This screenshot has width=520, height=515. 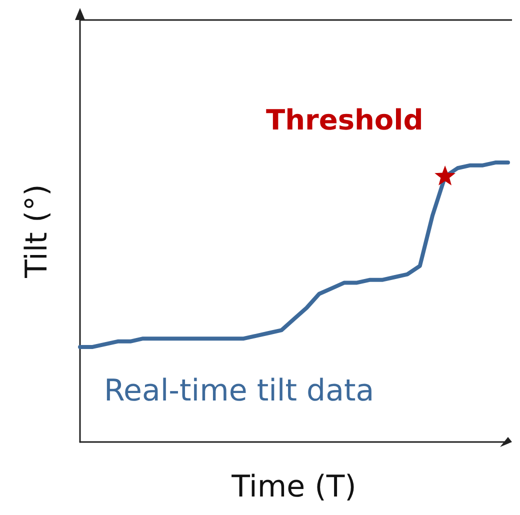 What do you see at coordinates (239, 391) in the screenshot?
I see `series-label: Real-time tilt data` at bounding box center [239, 391].